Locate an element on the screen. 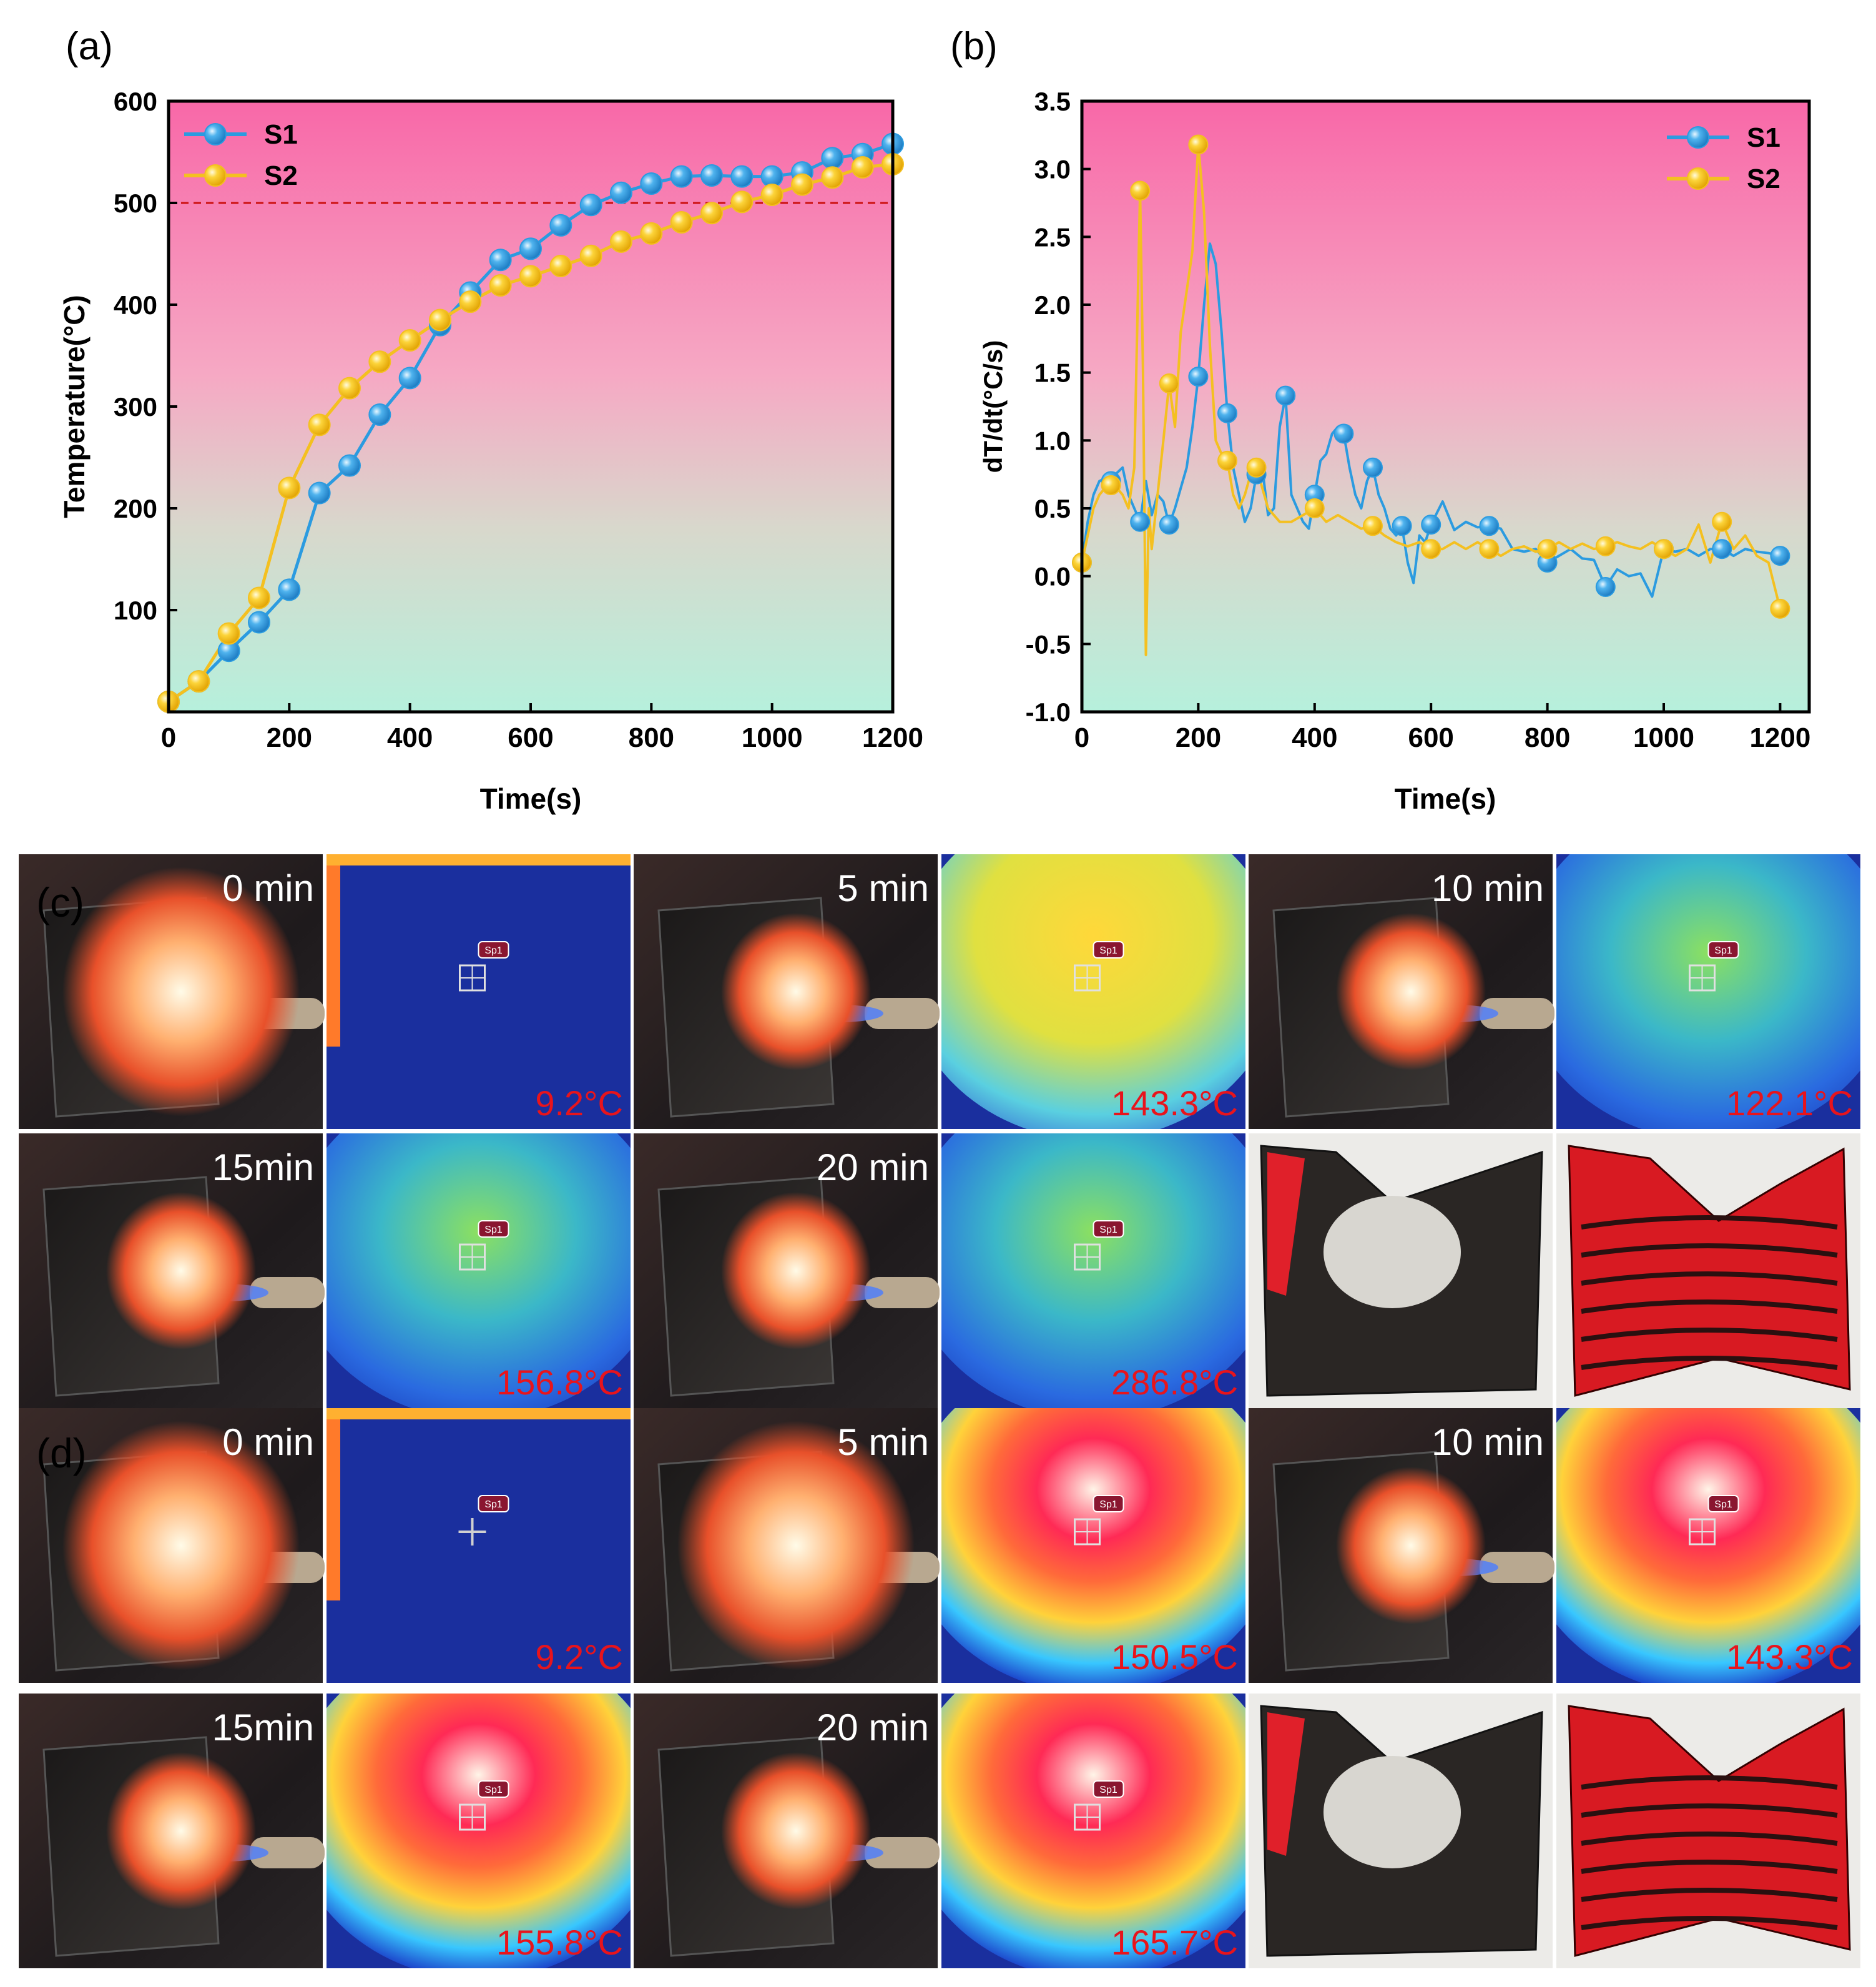 The image size is (1876, 1987). legend-label-s2: S2 is located at coordinates (281, 175).